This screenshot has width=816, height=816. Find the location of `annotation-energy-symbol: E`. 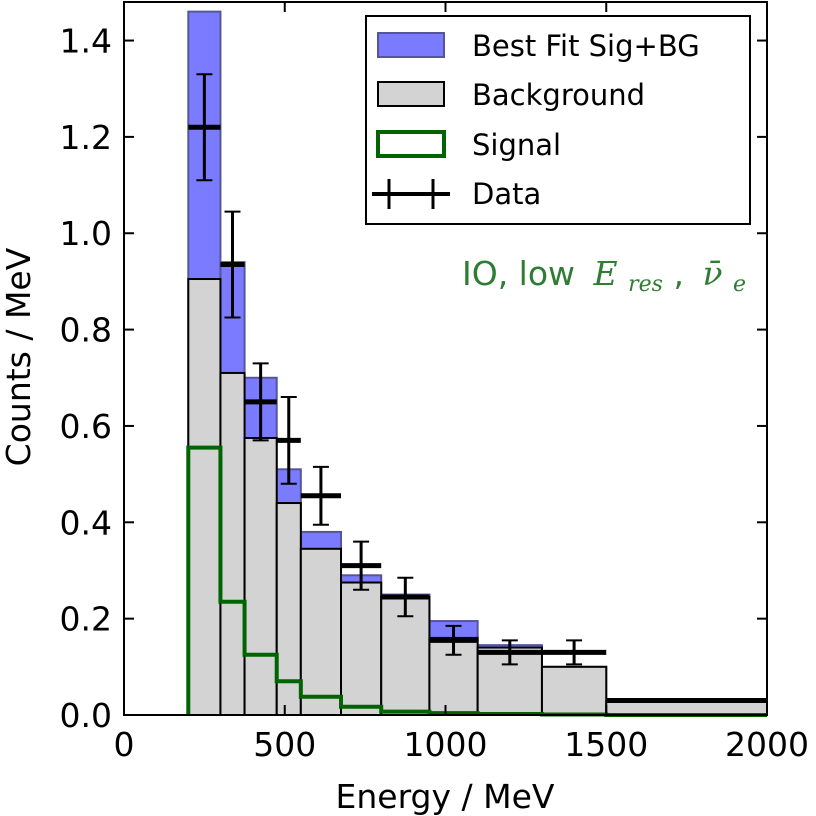

annotation-energy-symbol: E is located at coordinates (605, 273).